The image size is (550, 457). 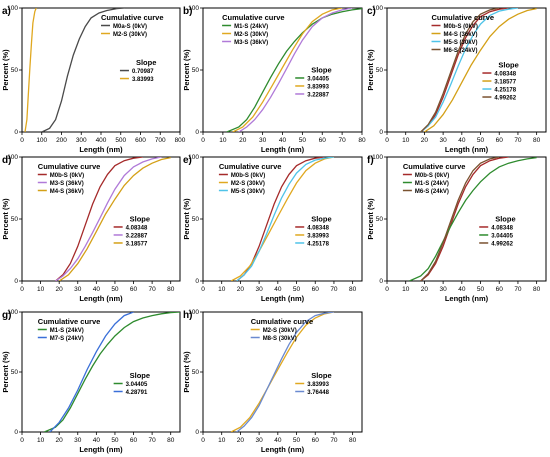 What do you see at coordinates (140, 140) in the screenshot?
I see `x-tick-label: 600` at bounding box center [140, 140].